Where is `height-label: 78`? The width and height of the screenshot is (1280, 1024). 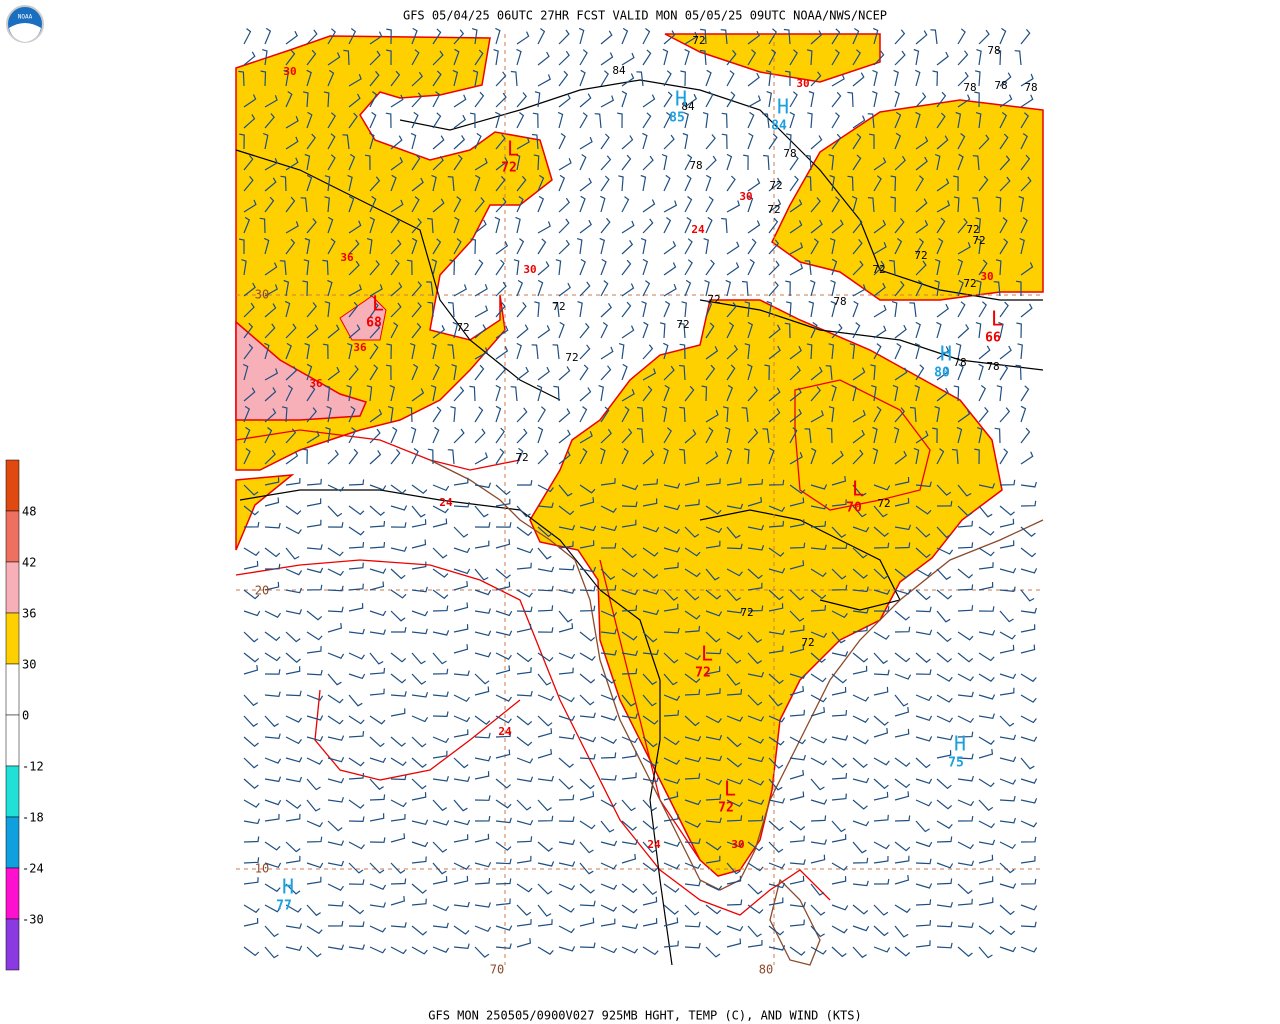
height-label: 78 is located at coordinates (1030, 87).